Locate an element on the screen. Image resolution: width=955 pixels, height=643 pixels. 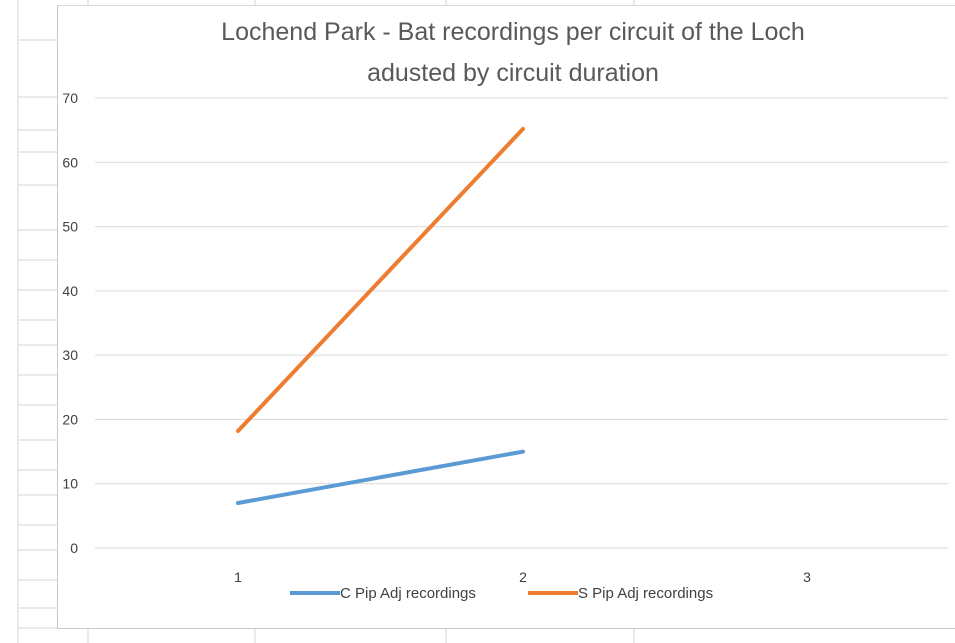
y-tick-label: 30 is located at coordinates (70, 355).